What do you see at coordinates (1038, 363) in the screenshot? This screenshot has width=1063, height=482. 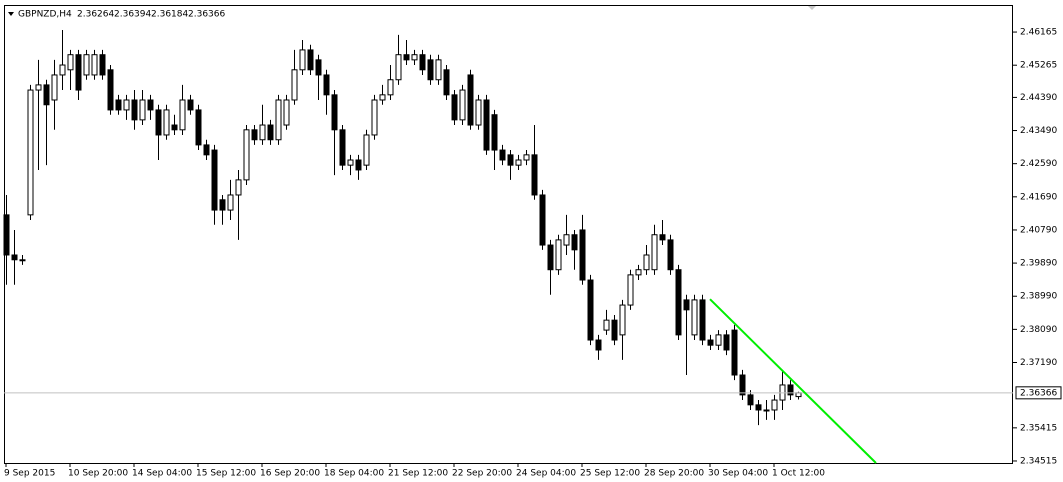 I see `y-tick-label: 2.37190` at bounding box center [1038, 363].